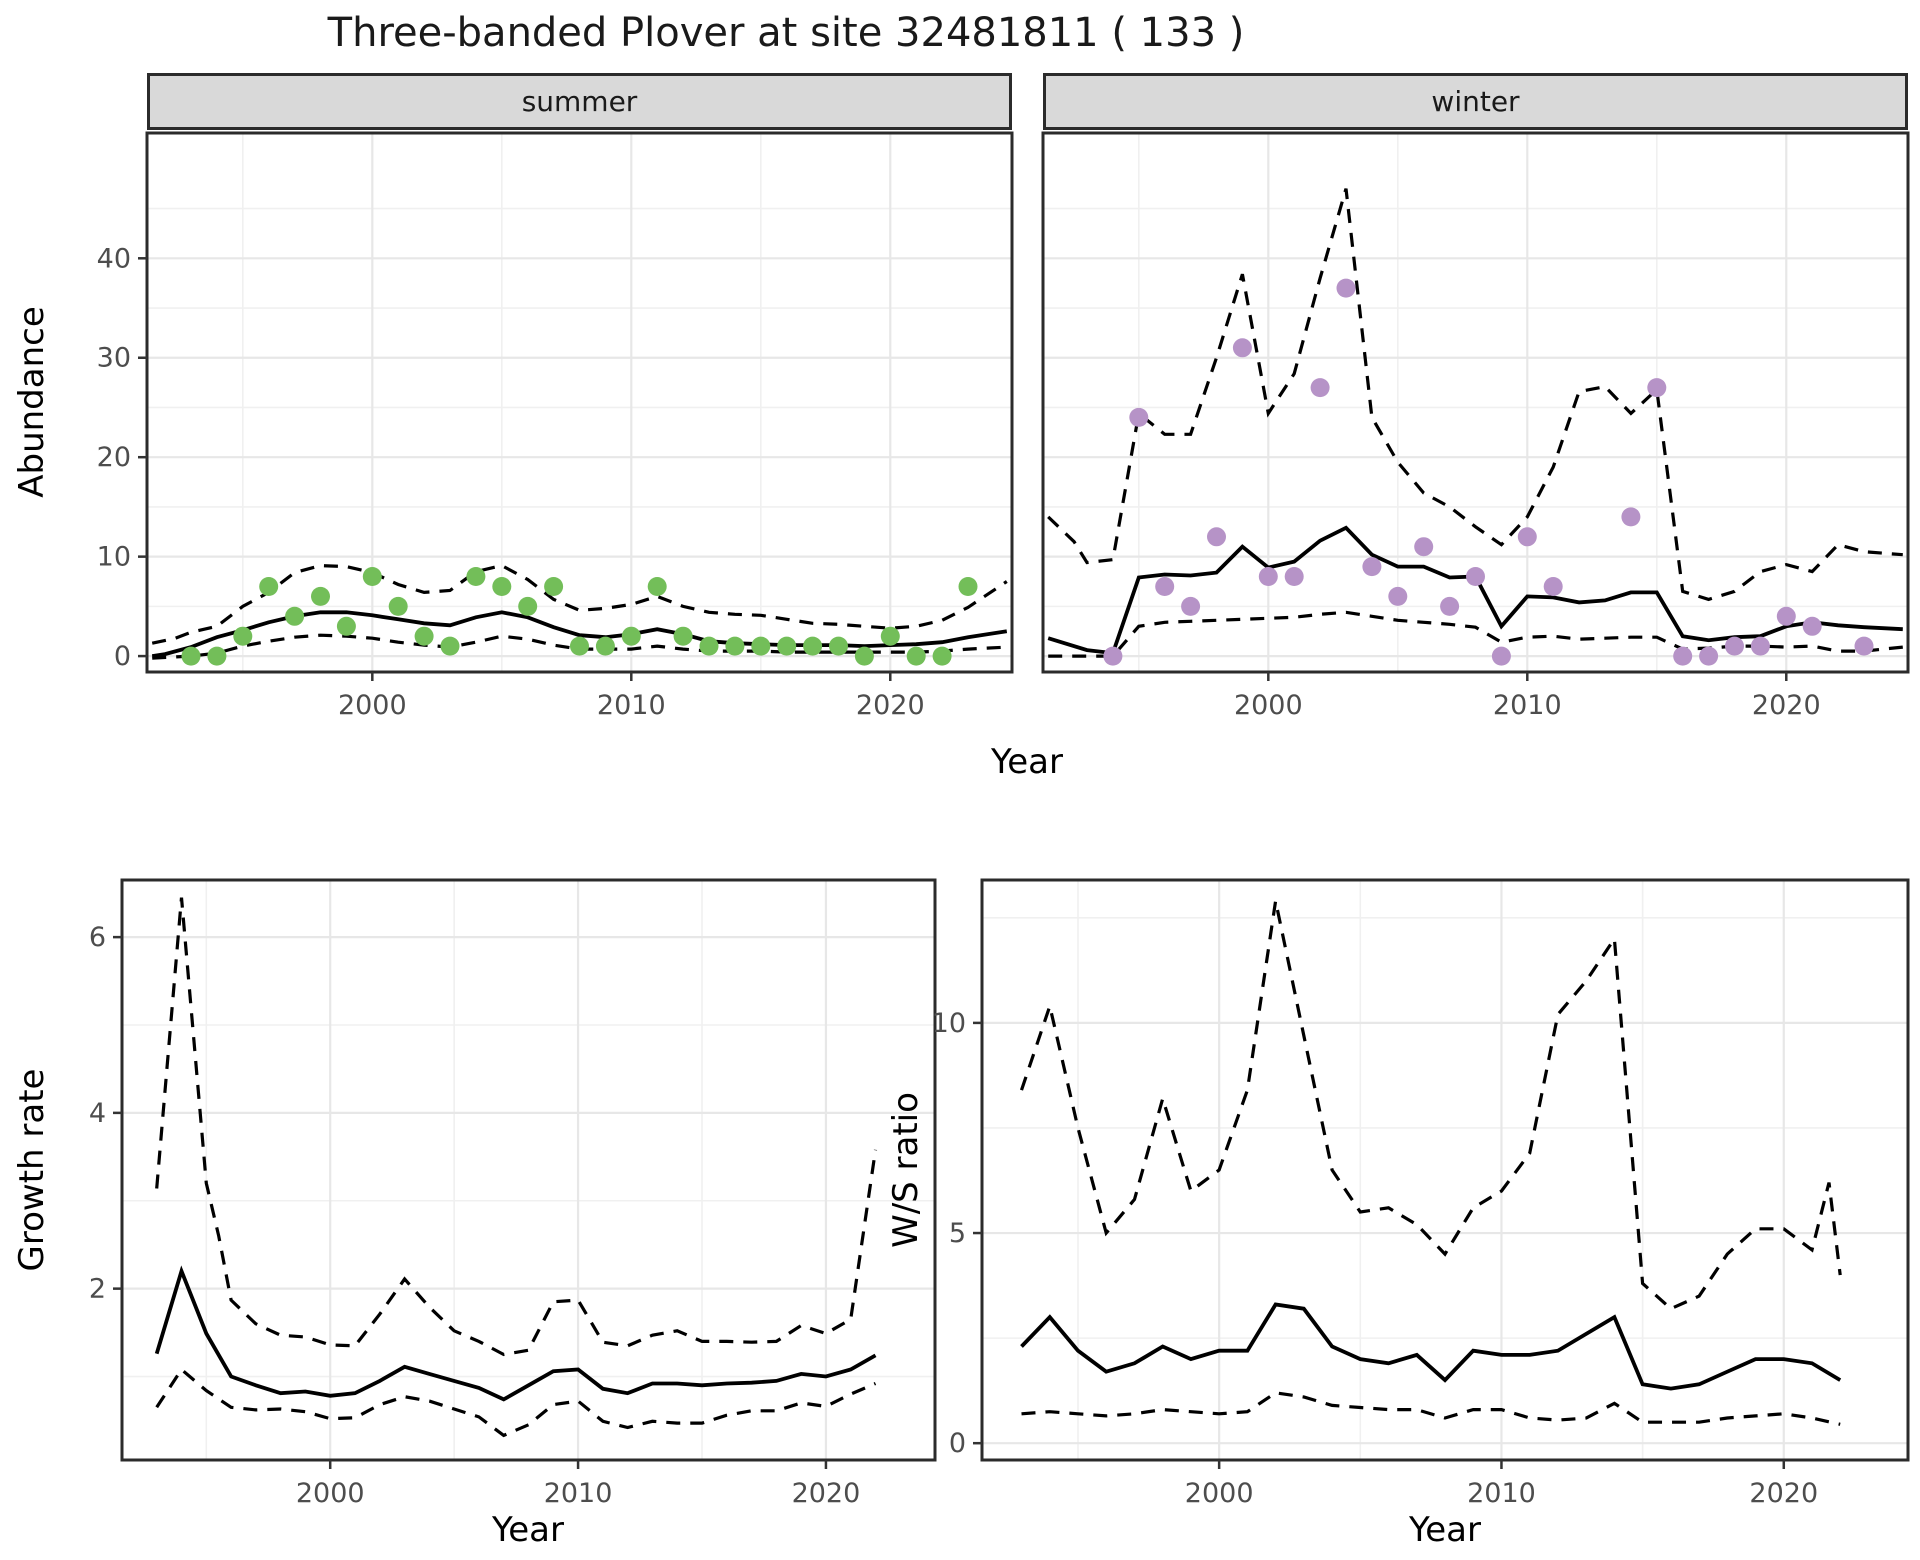 This screenshot has height=1560, width=1920. What do you see at coordinates (957, 1443) in the screenshot?
I see `ws-ratio-ytick-label: 0` at bounding box center [957, 1443].